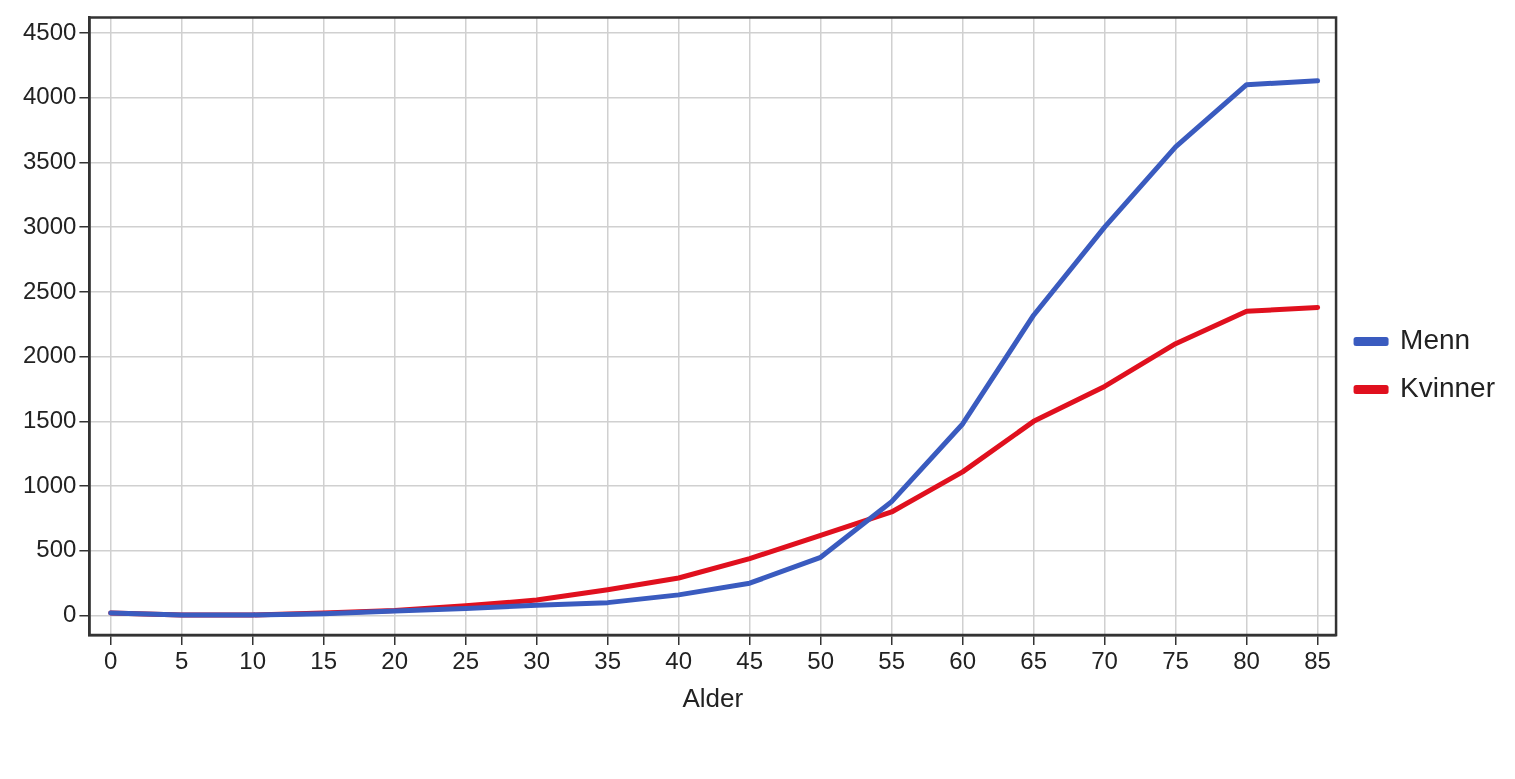 The height and width of the screenshot is (779, 1515). I want to click on y-tick-label: 1000, so click(50, 484).